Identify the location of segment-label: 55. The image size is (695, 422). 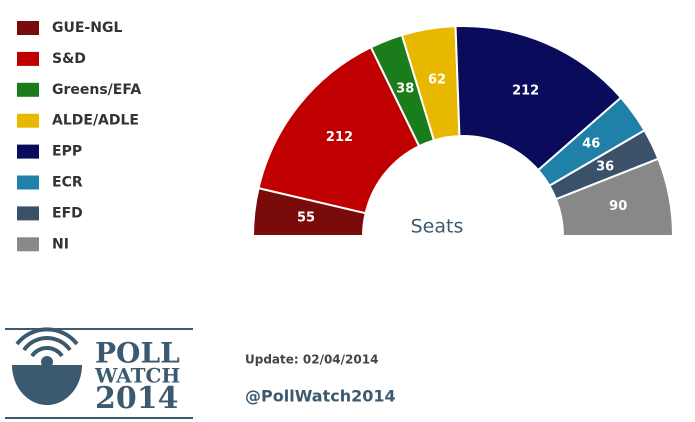
(306, 217).